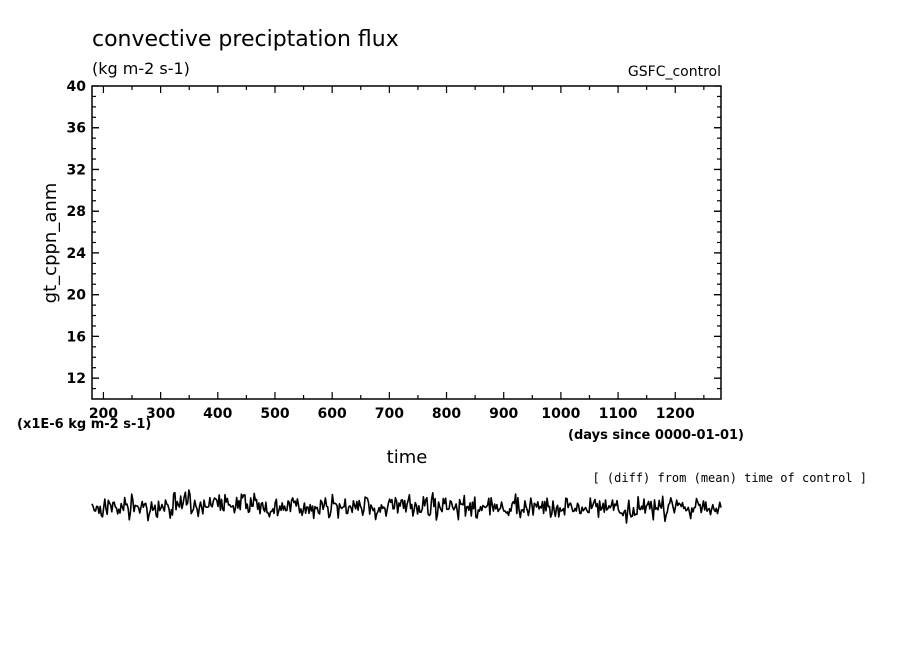  I want to click on x-tick-label: 1100, so click(618, 414).